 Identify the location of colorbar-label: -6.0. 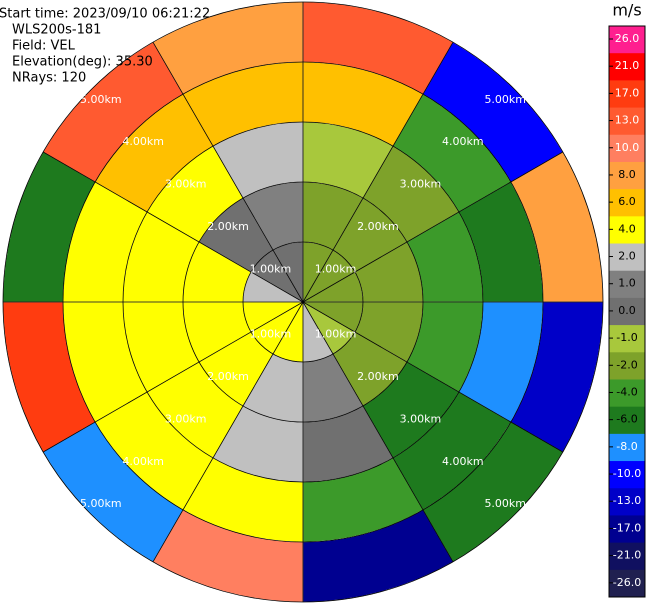
(626, 419).